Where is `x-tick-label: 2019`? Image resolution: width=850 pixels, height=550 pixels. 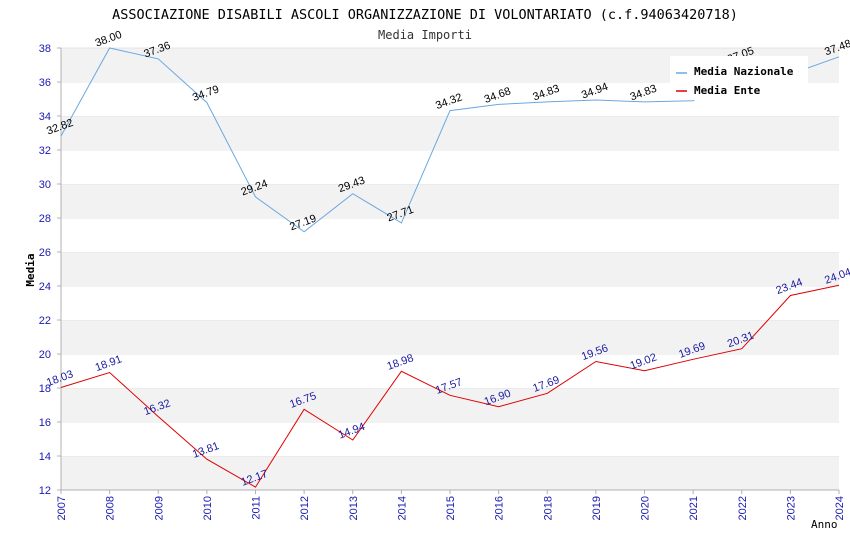 x-tick-label: 2019 is located at coordinates (597, 508).